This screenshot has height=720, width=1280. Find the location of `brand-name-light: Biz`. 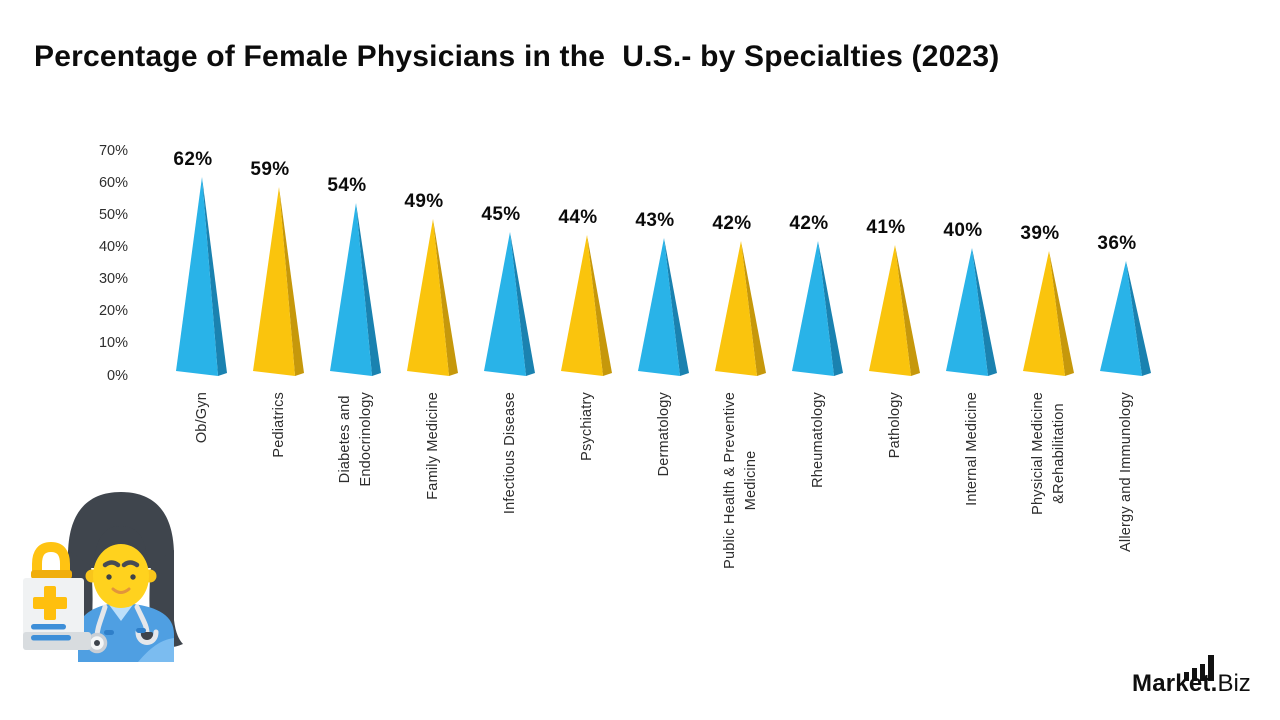

brand-name-light: Biz is located at coordinates (1234, 683).